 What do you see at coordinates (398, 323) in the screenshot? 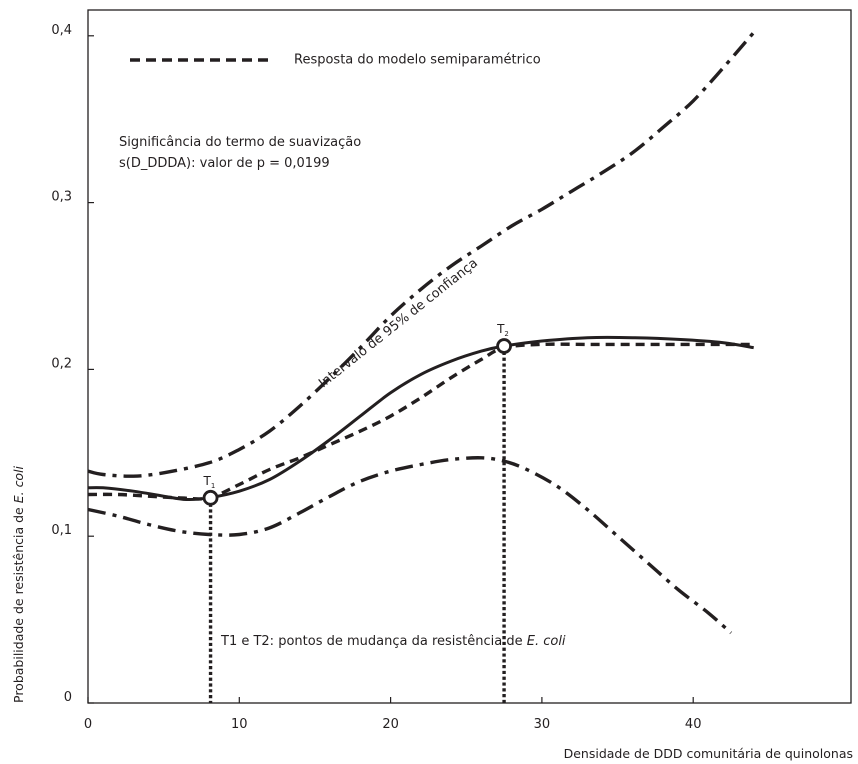
I see `ci-label: Intervalo de 95% de confiança` at bounding box center [398, 323].